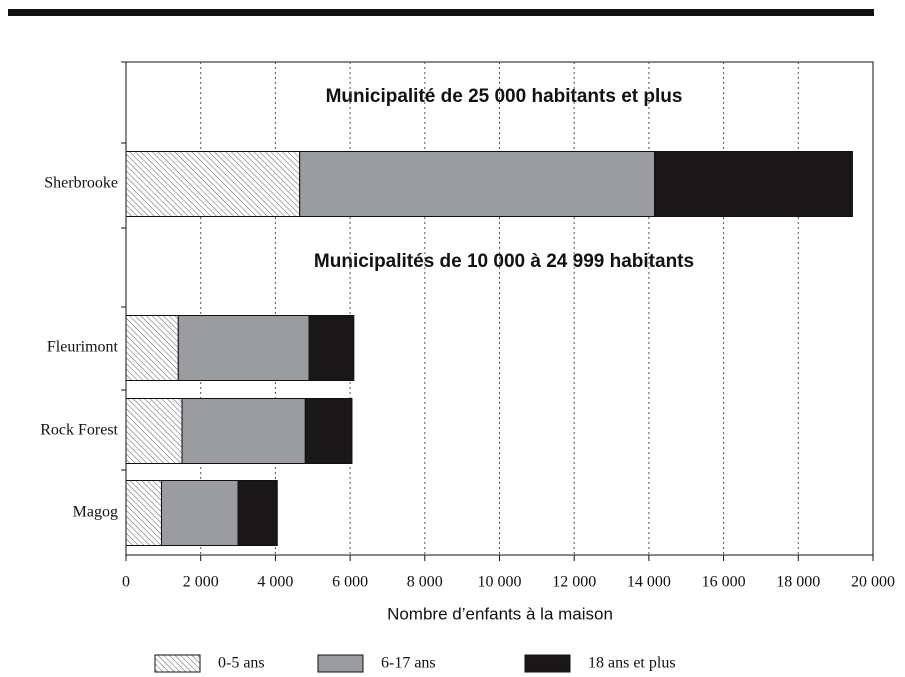  I want to click on y-tick-label: Magog, so click(95, 512).